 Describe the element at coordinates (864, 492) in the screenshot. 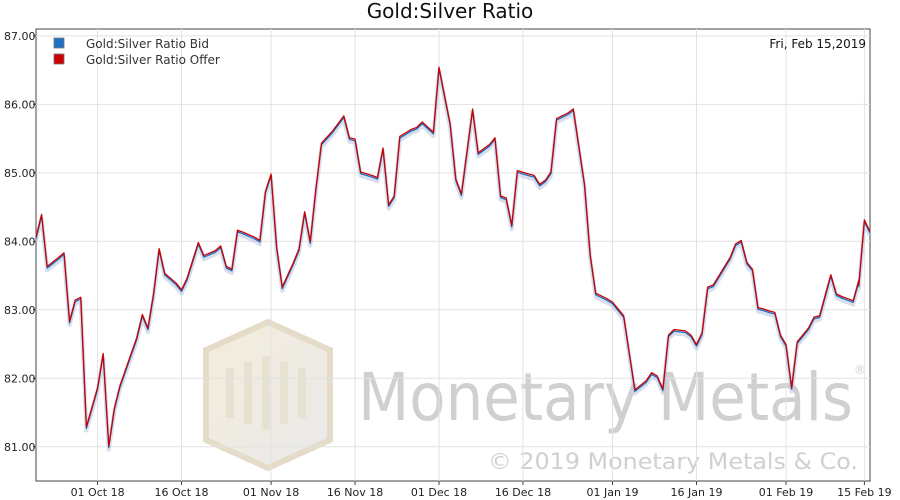

I see `x-tick-label: 15 Feb 19` at that location.